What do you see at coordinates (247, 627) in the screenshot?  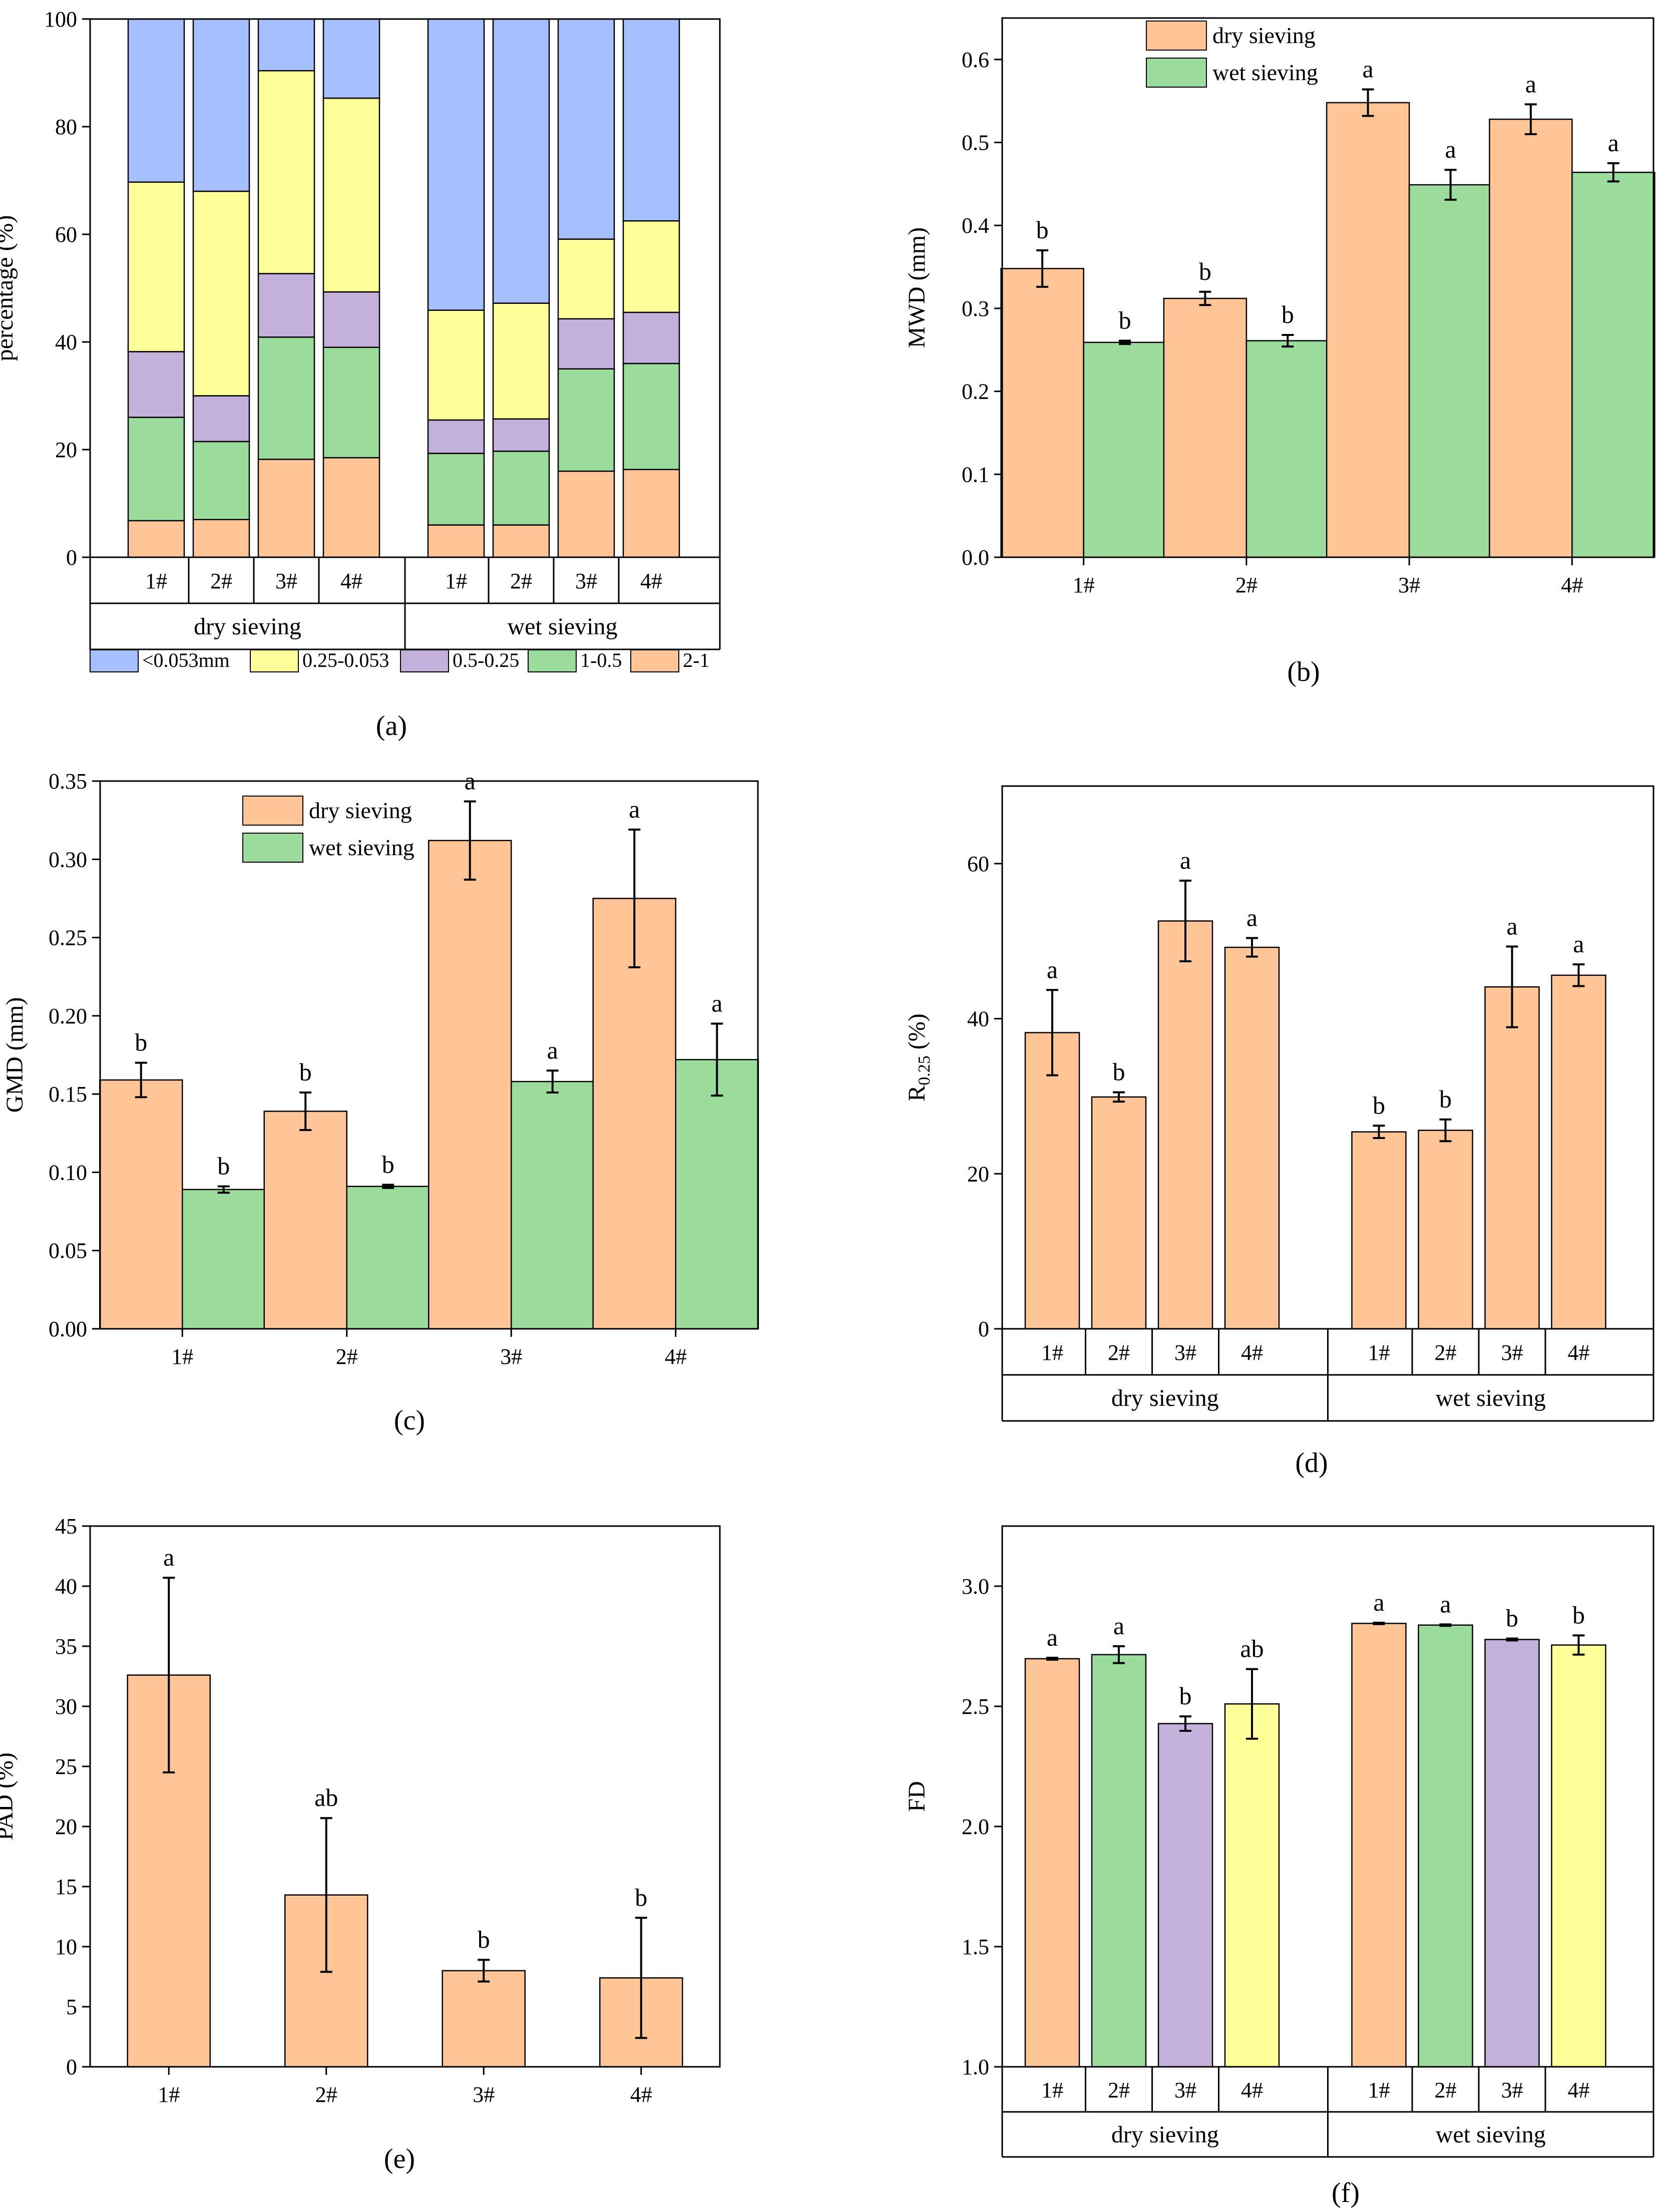 I see `group-label: dry sieving` at bounding box center [247, 627].